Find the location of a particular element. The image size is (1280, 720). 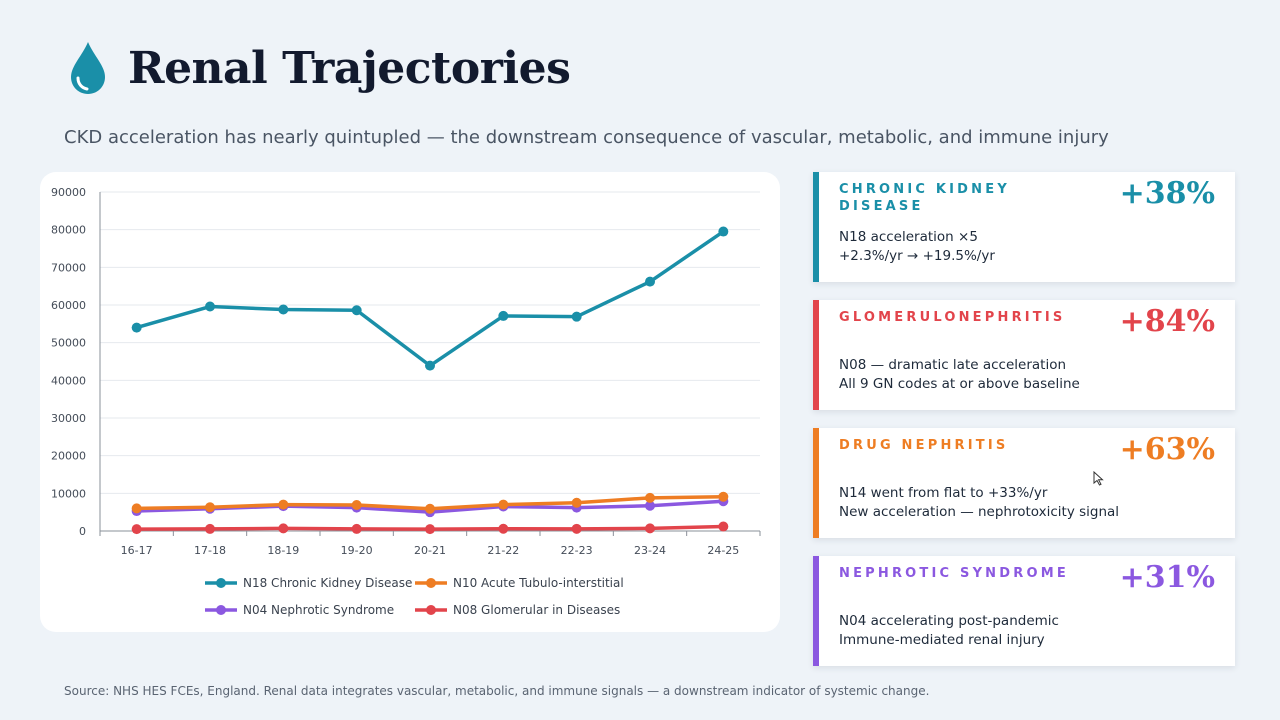

card-description-line: N18 acceleration ×5 is located at coordinates (908, 237).